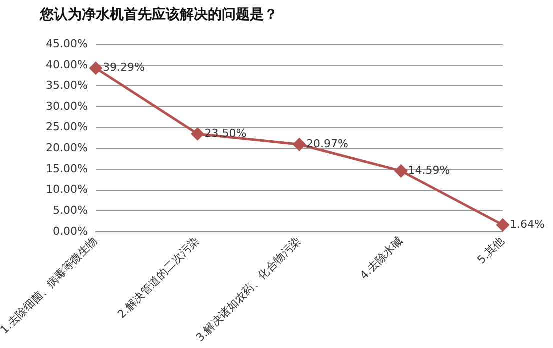 The width and height of the screenshot is (553, 348). Describe the element at coordinates (67, 85) in the screenshot. I see `y-tick-label: 35.00%` at that location.